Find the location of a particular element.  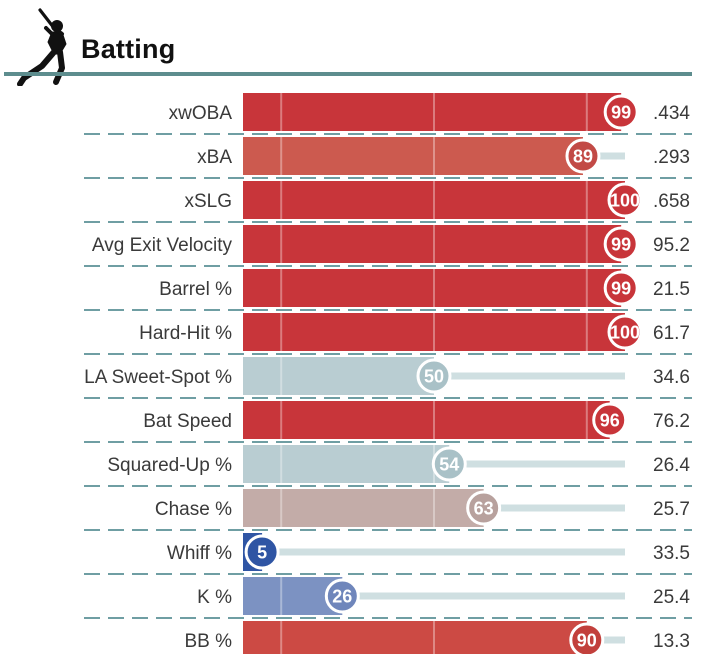

percentile-rank: 50 is located at coordinates (434, 377).